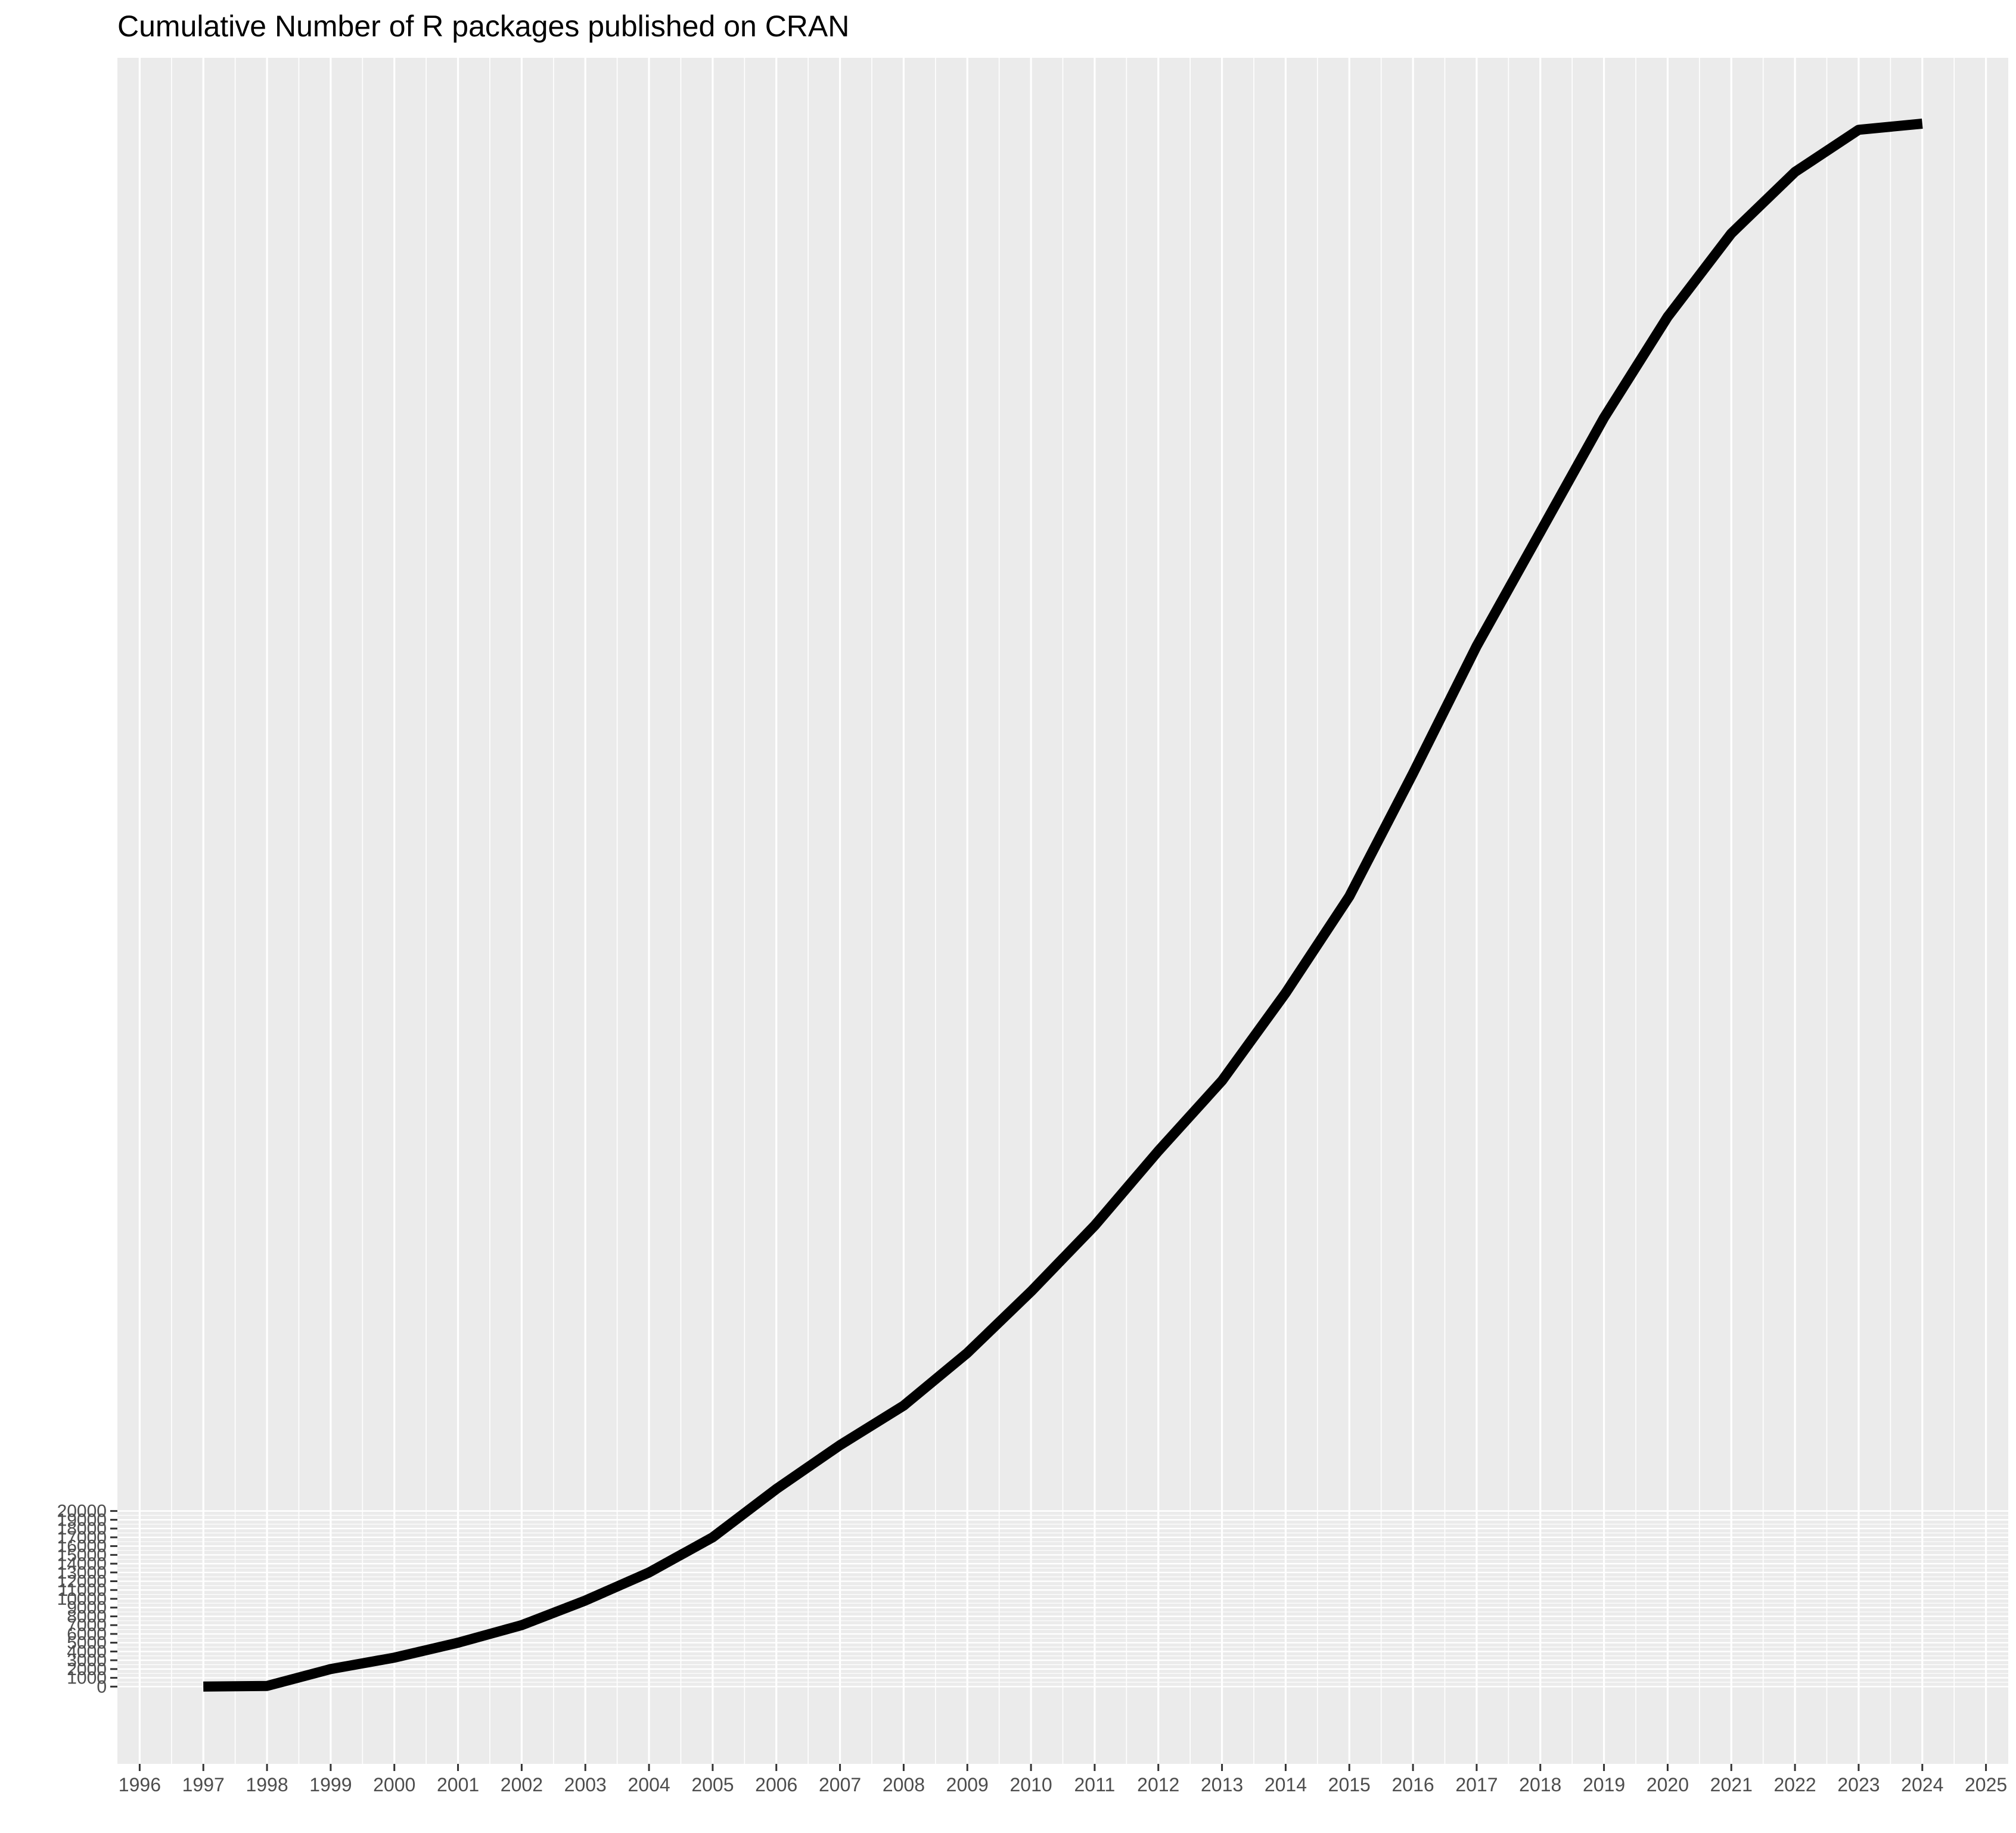 The width and height of the screenshot is (2016, 1833). What do you see at coordinates (967, 1784) in the screenshot?
I see `x-tick-label-2009: 2009` at bounding box center [967, 1784].